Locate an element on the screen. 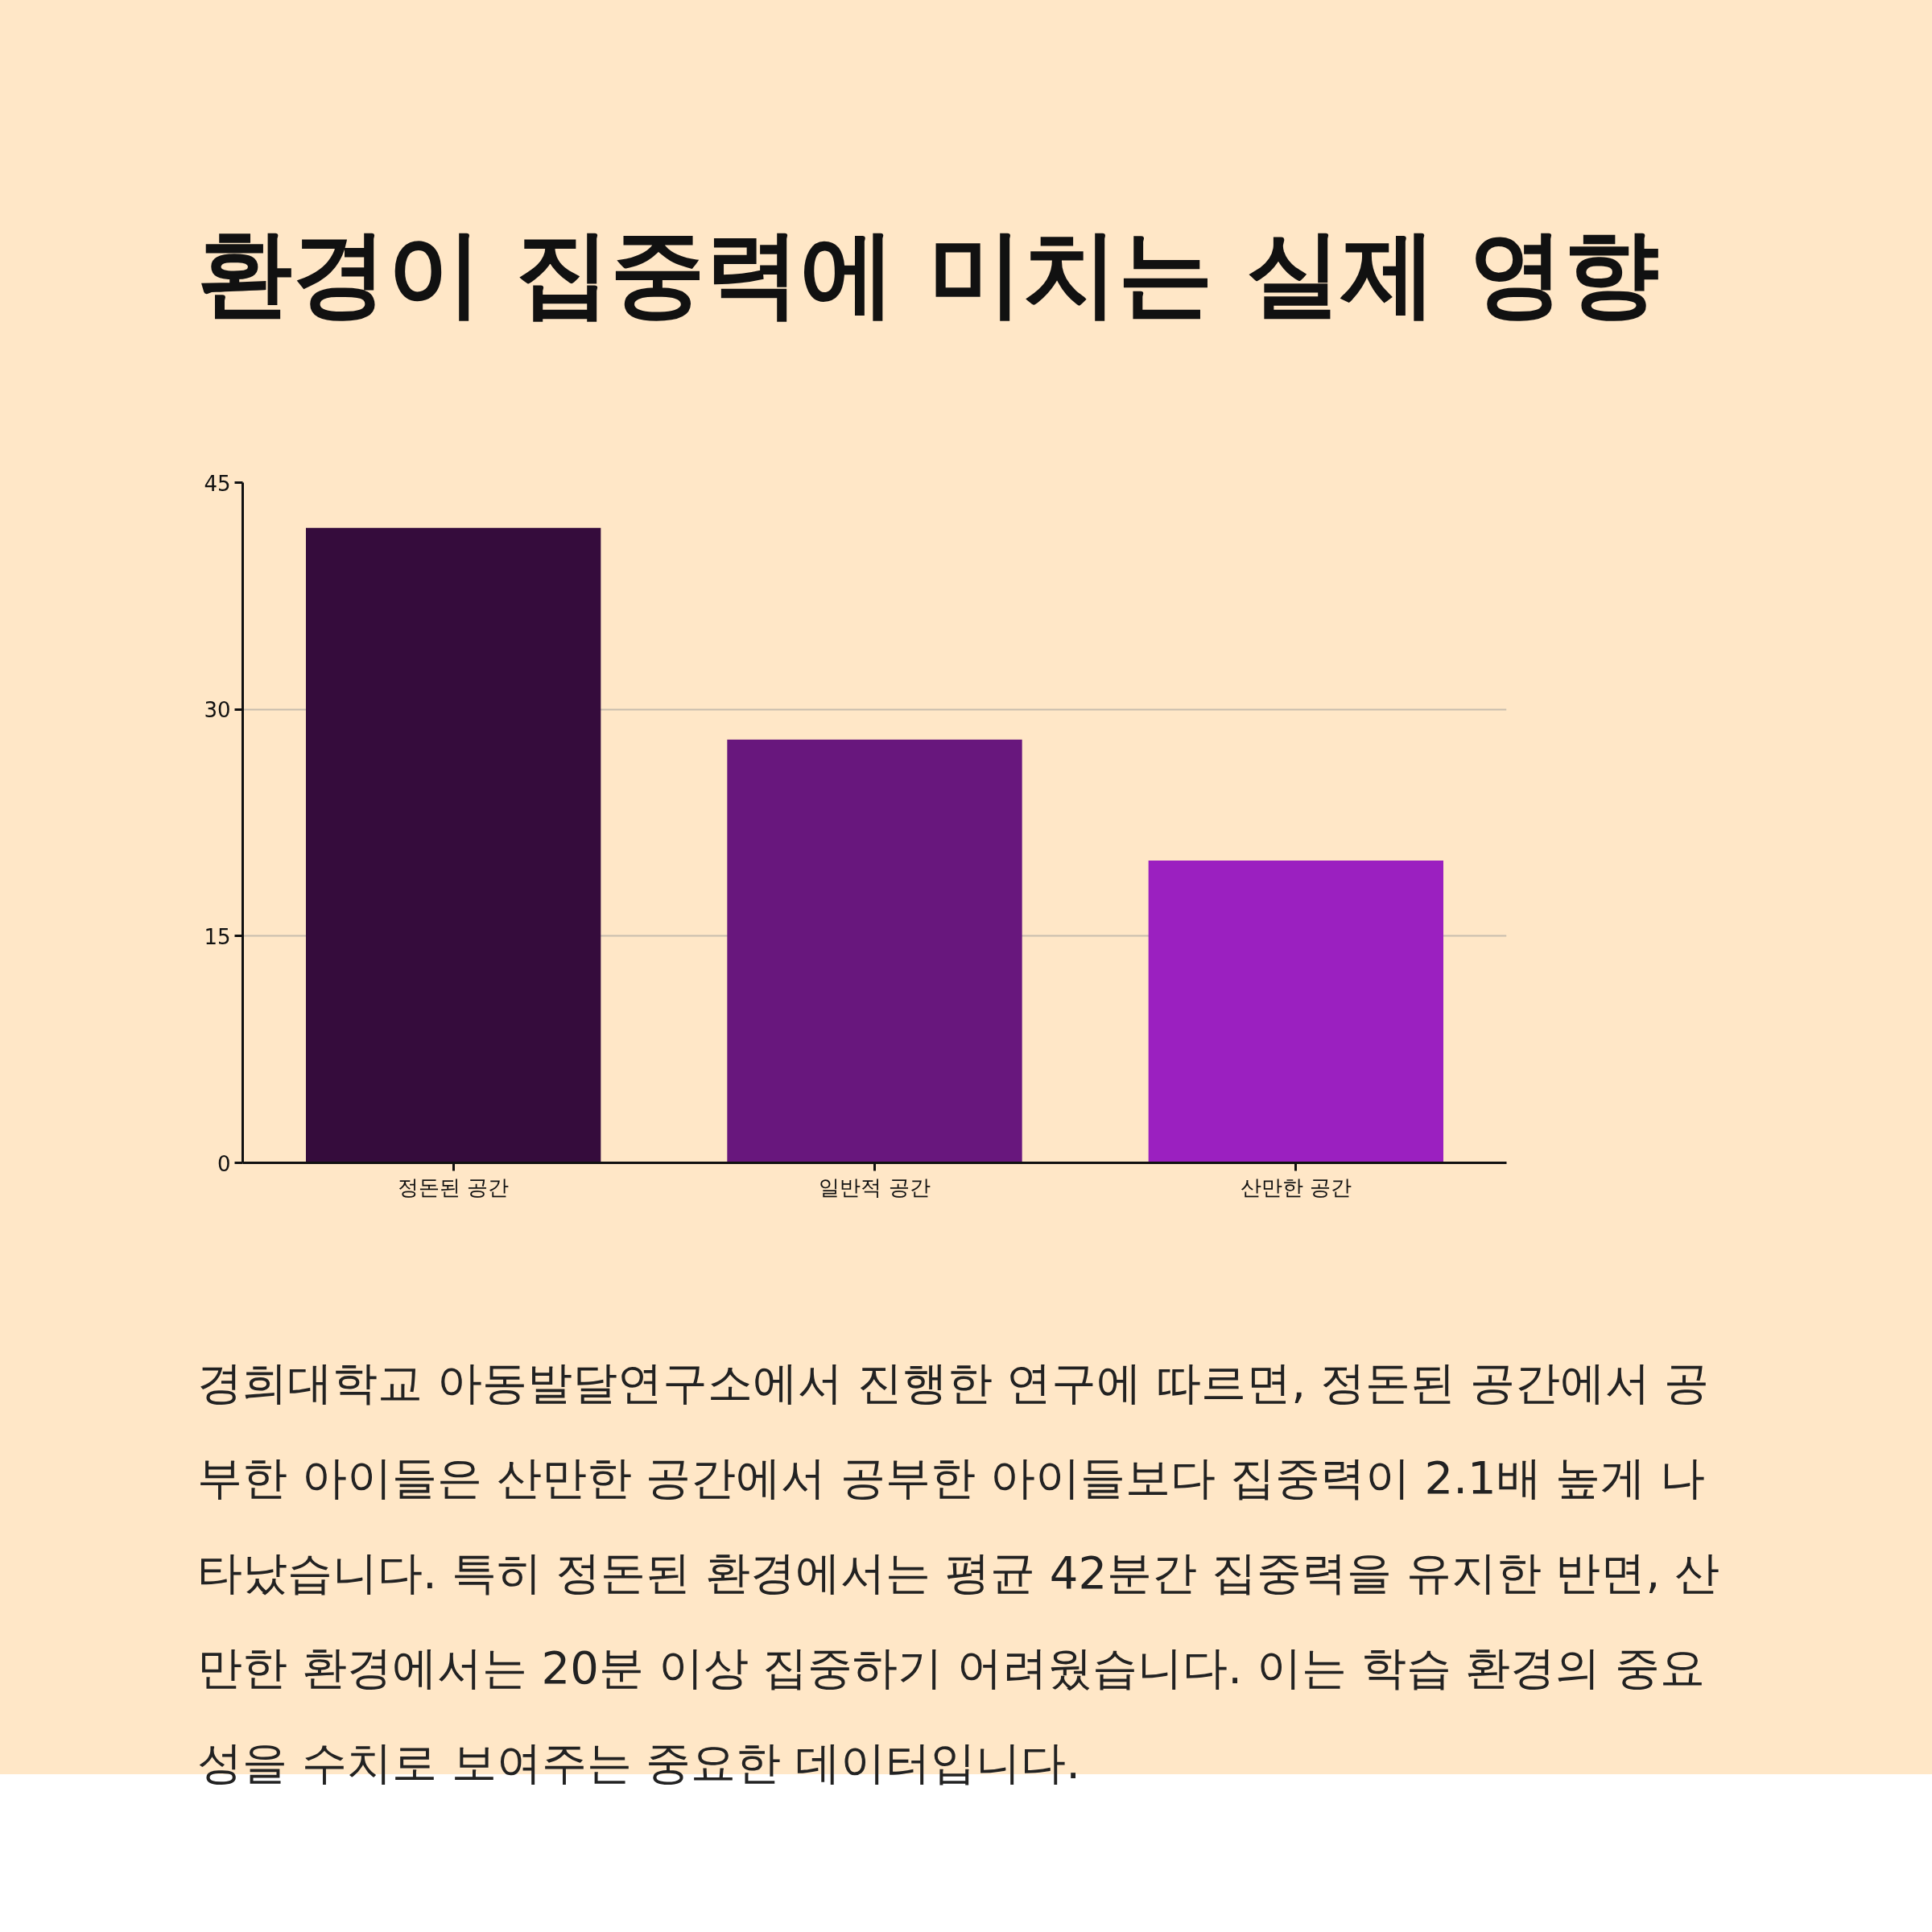 The image size is (1932, 1932). chart-title: 환경이 집중력에 미치는 실제 영향 is located at coordinates (928, 273).